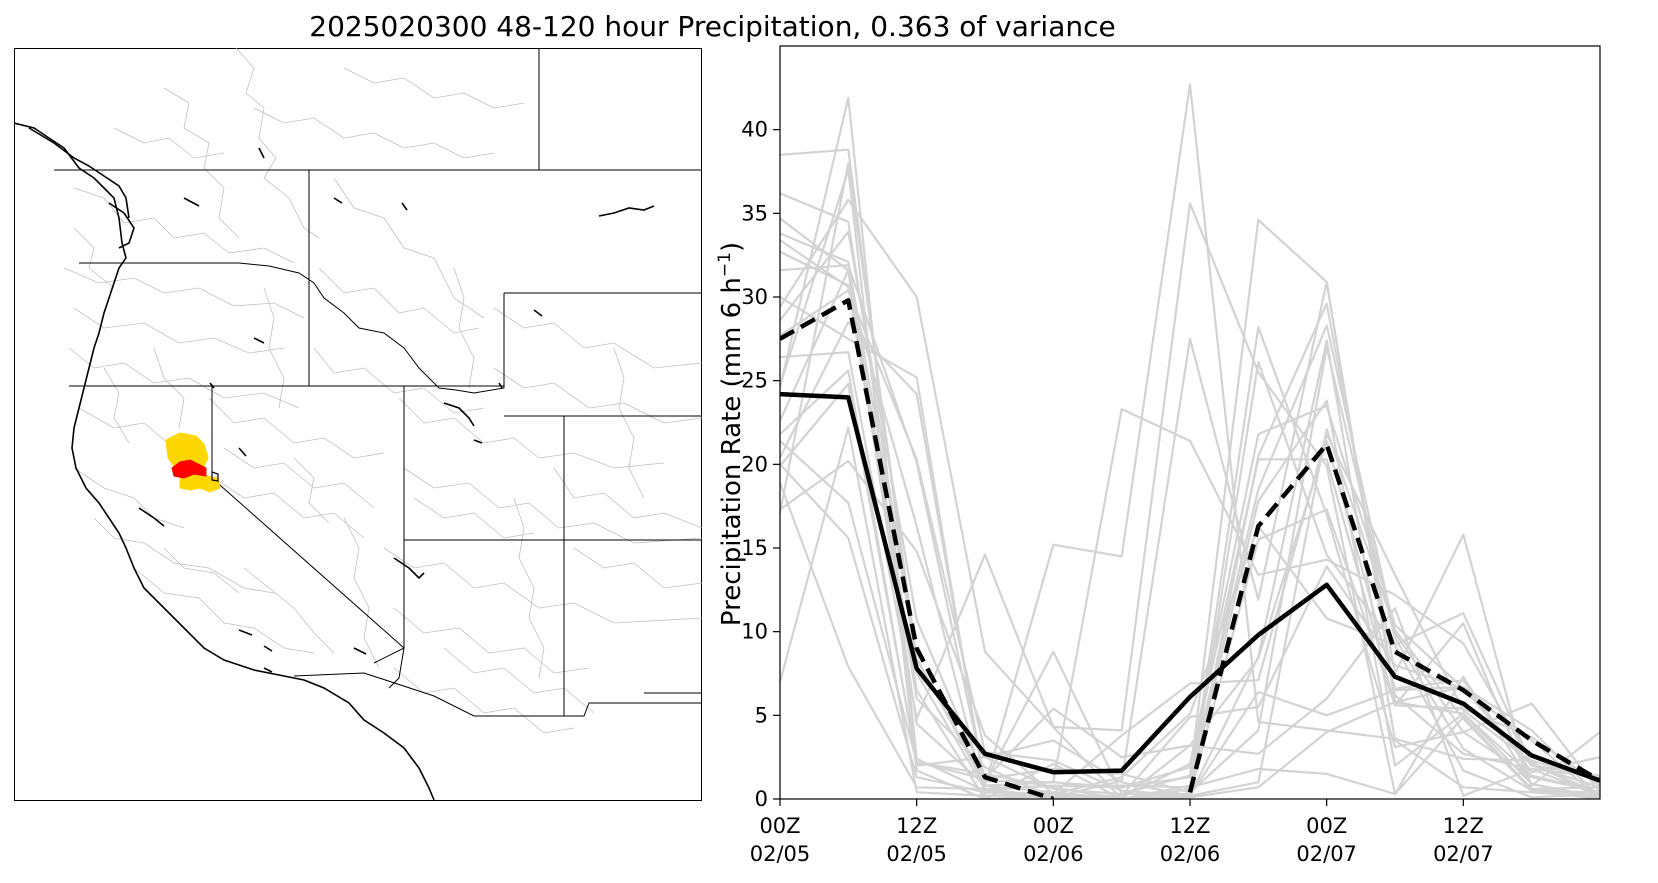 The width and height of the screenshot is (1658, 883). Describe the element at coordinates (754, 381) in the screenshot. I see `y-tick-label: 25` at that location.